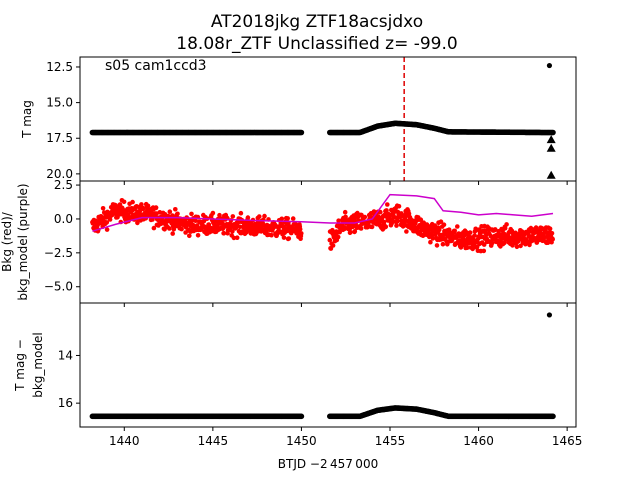 The height and width of the screenshot is (480, 640). What do you see at coordinates (65, 355) in the screenshot?
I see `y-tick-label: 14` at bounding box center [65, 355].